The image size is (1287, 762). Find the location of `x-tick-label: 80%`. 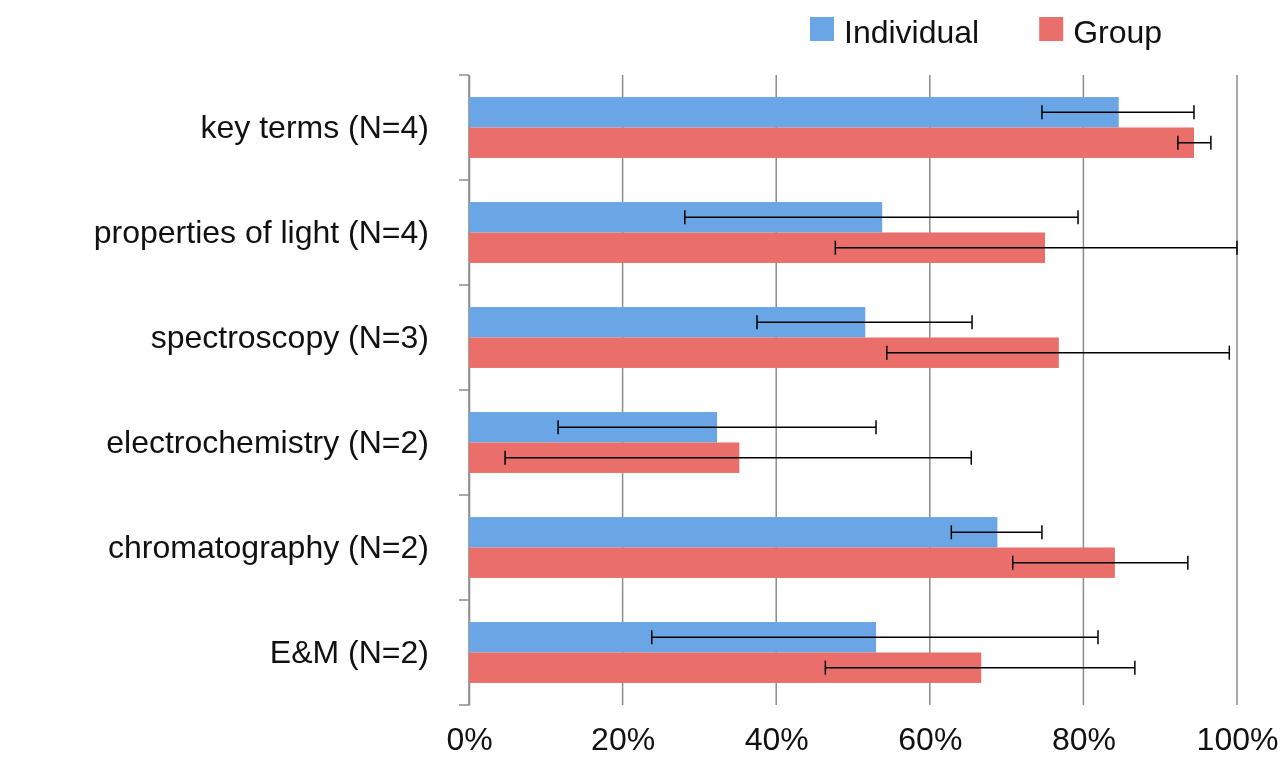

x-tick-label: 80% is located at coordinates (1083, 738).